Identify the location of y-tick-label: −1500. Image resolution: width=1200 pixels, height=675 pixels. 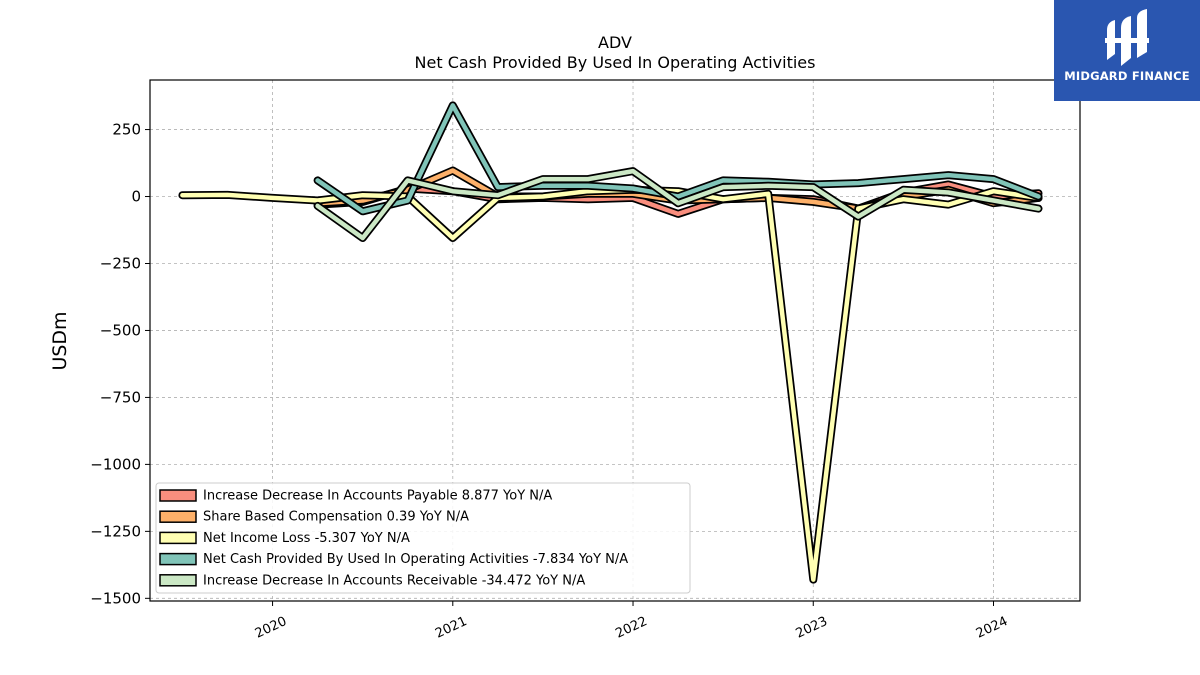
(115, 598).